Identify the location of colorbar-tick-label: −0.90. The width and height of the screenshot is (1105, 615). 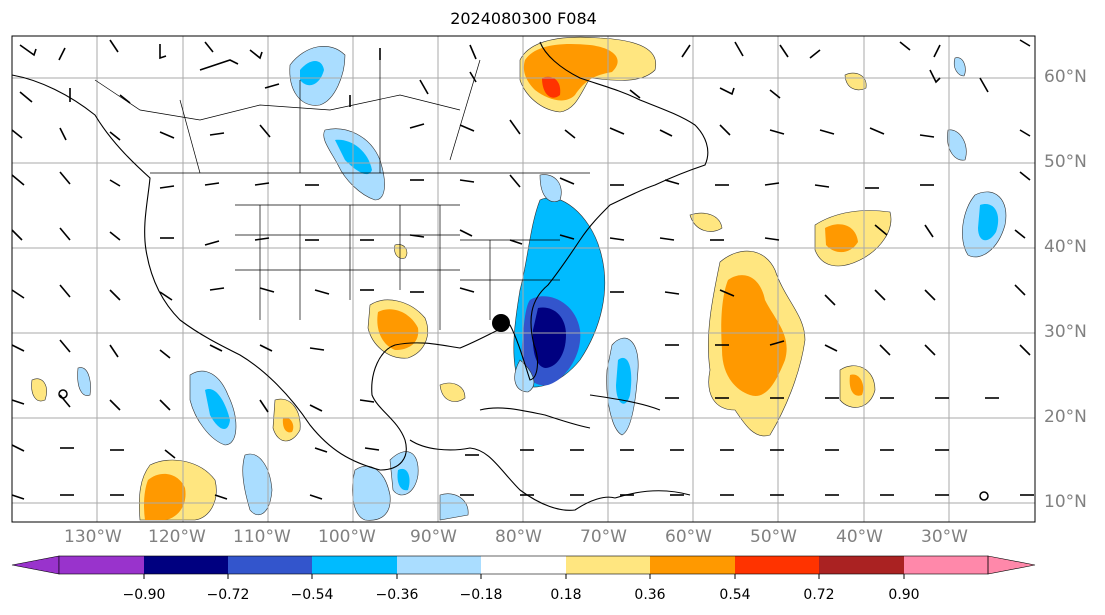
(144, 595).